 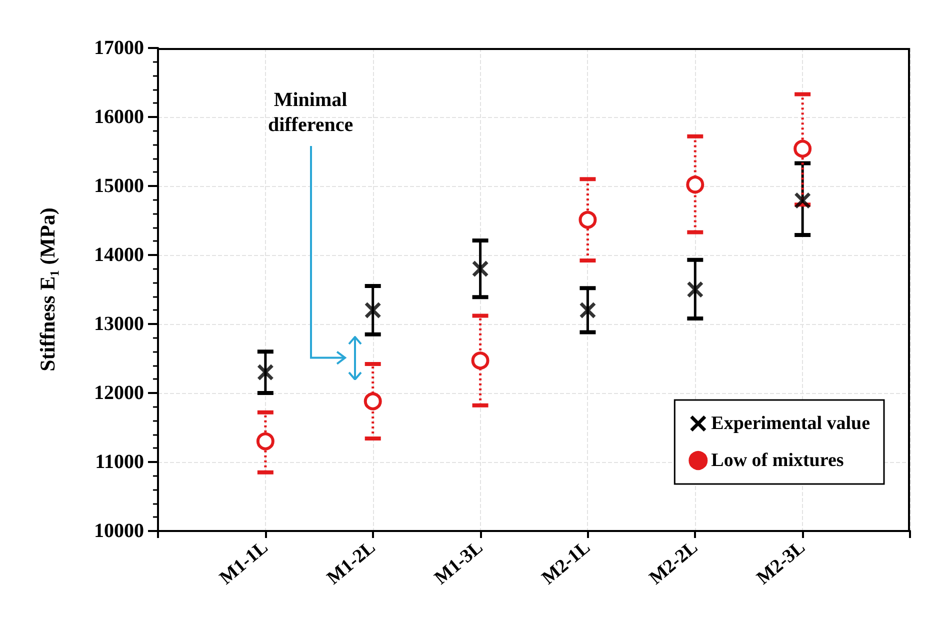 I want to click on y-tick-label: 10000, so click(x=119, y=531).